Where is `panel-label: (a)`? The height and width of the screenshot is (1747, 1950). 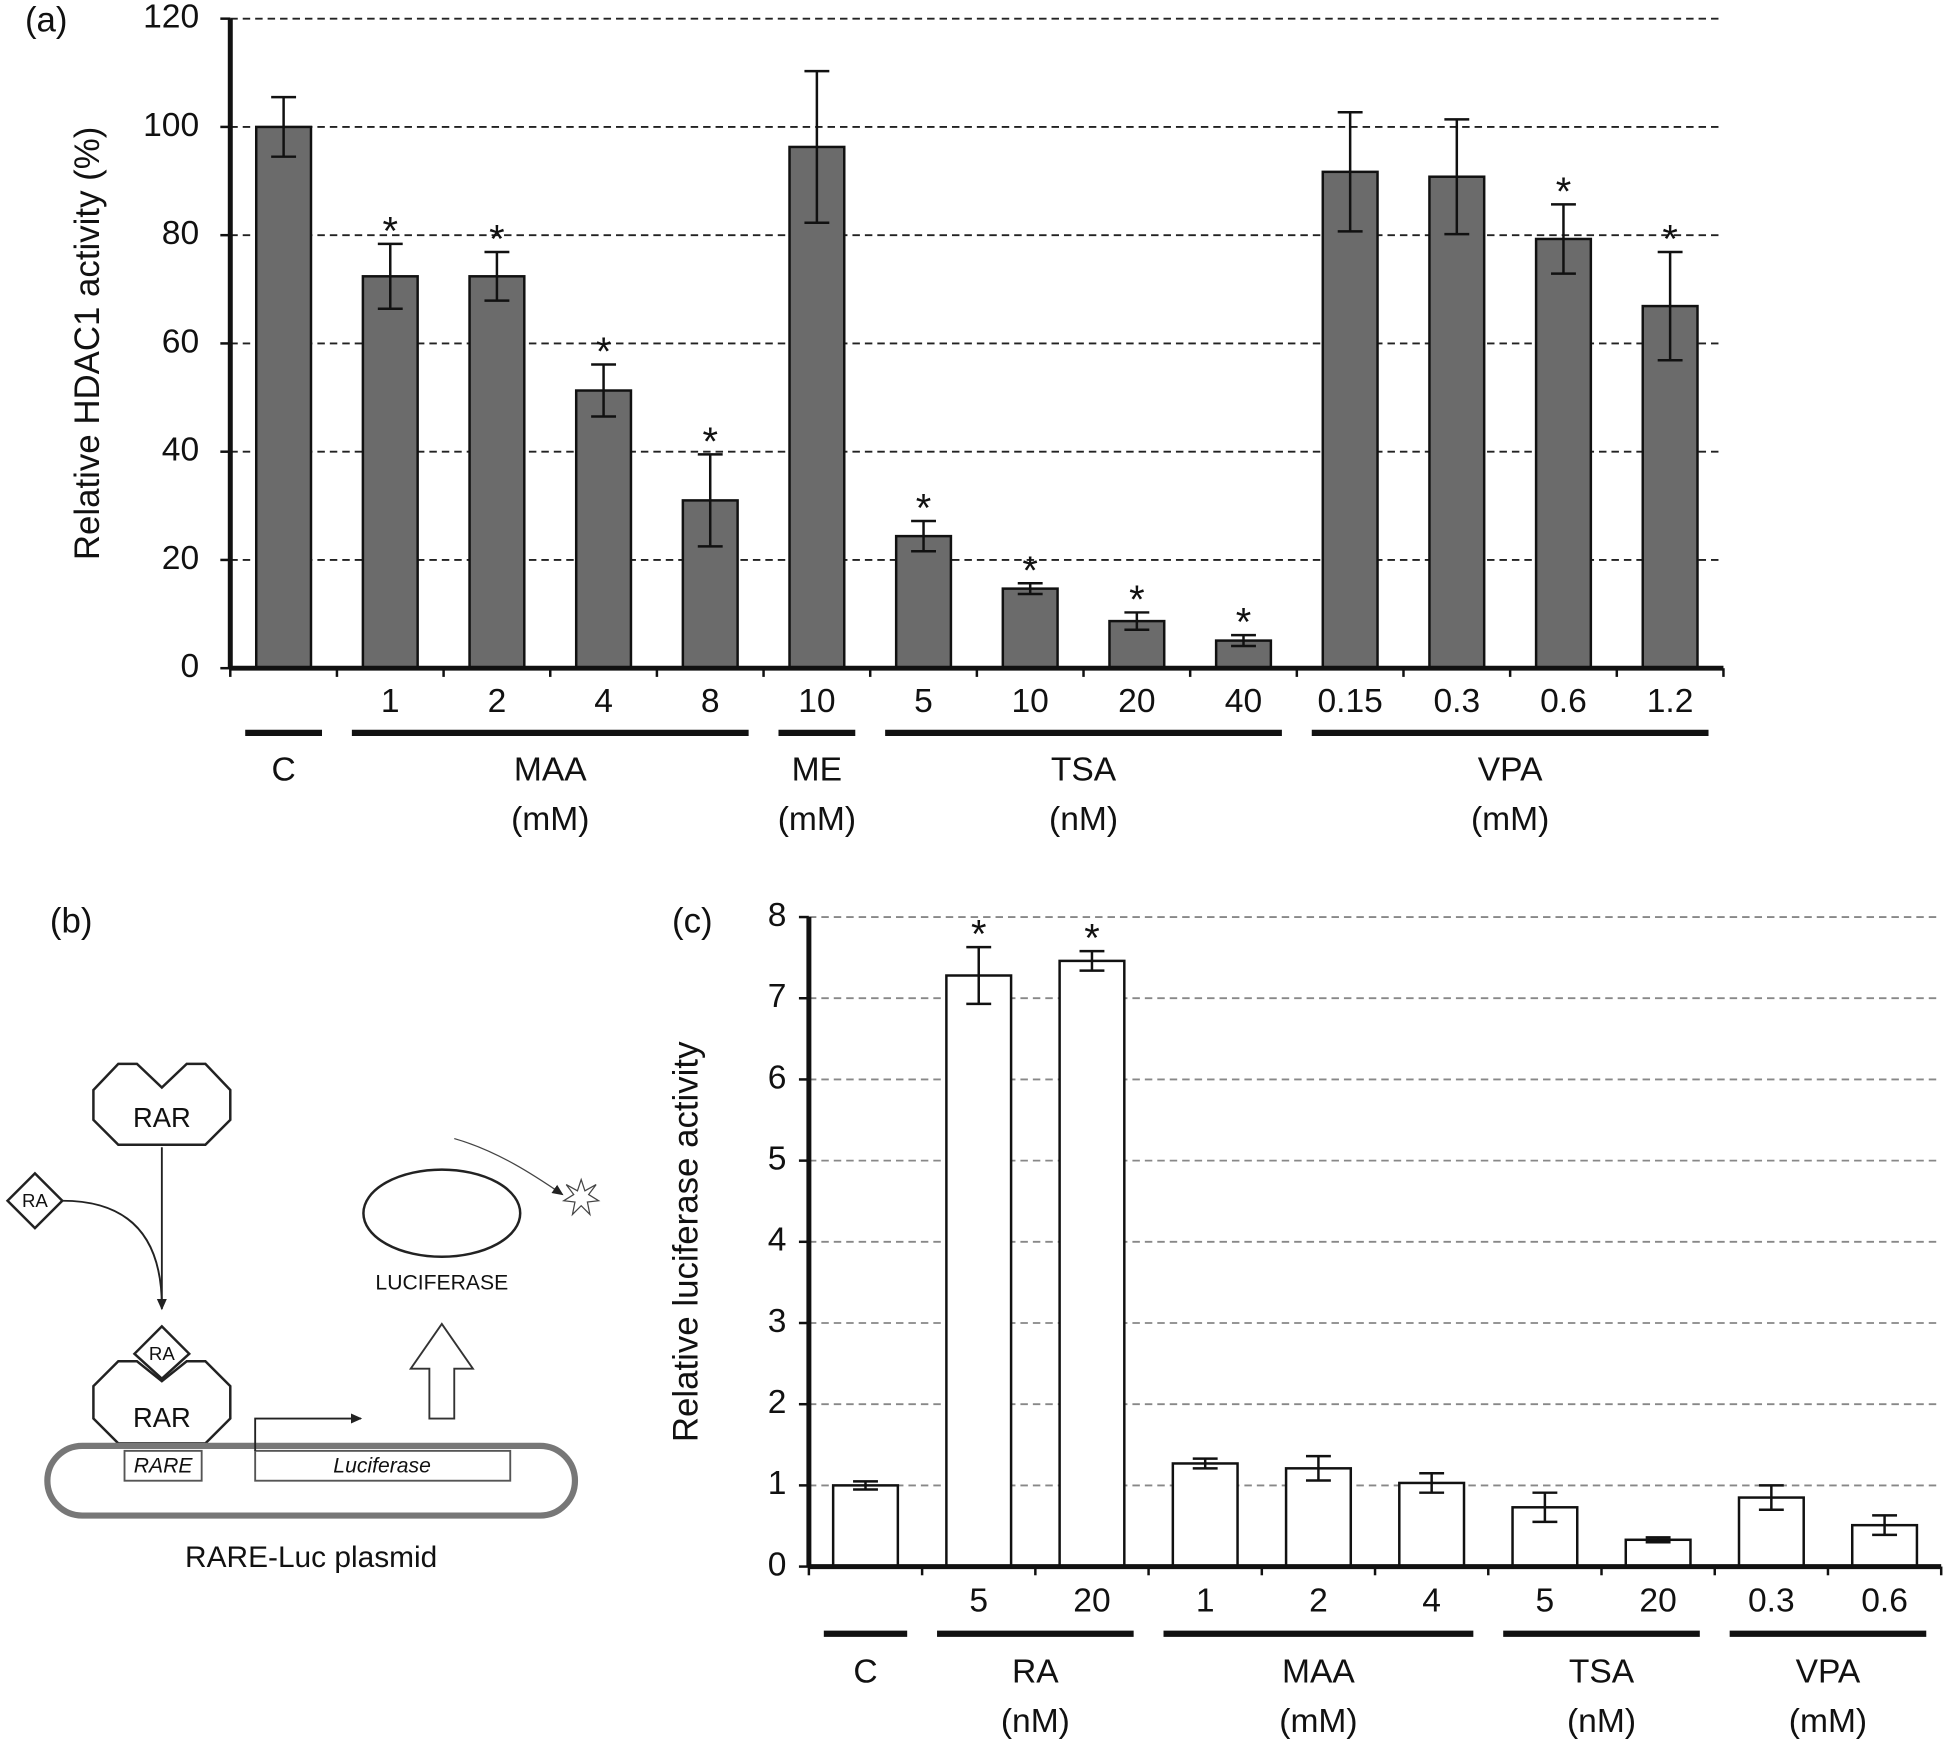 panel-label: (a) is located at coordinates (46, 20).